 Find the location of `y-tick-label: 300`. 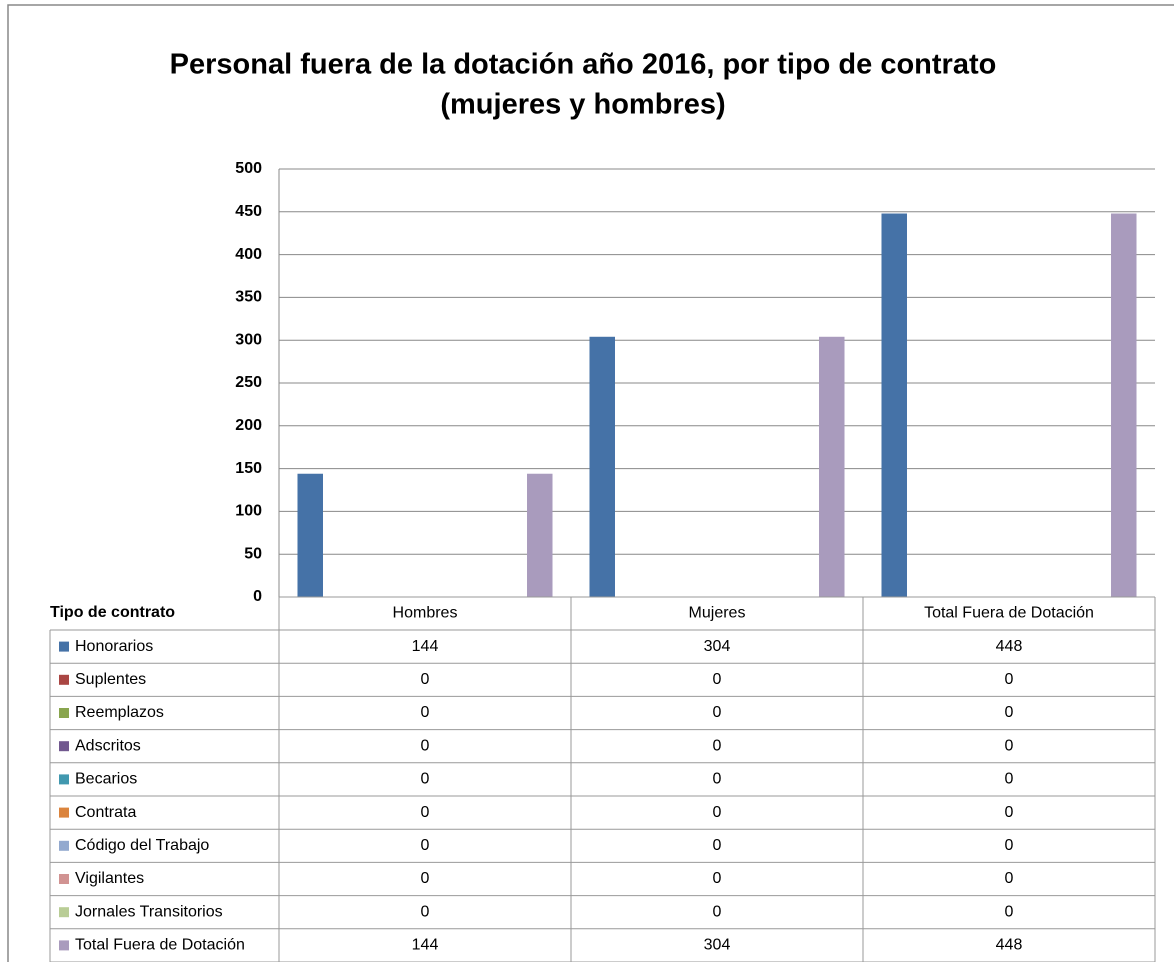

y-tick-label: 300 is located at coordinates (248, 339).